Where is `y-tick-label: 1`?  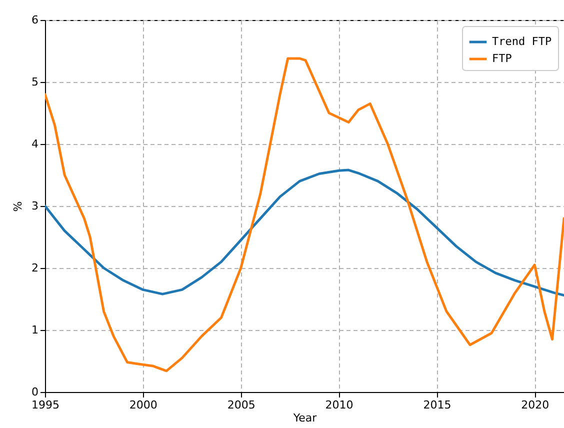 y-tick-label: 1 is located at coordinates (35, 330).